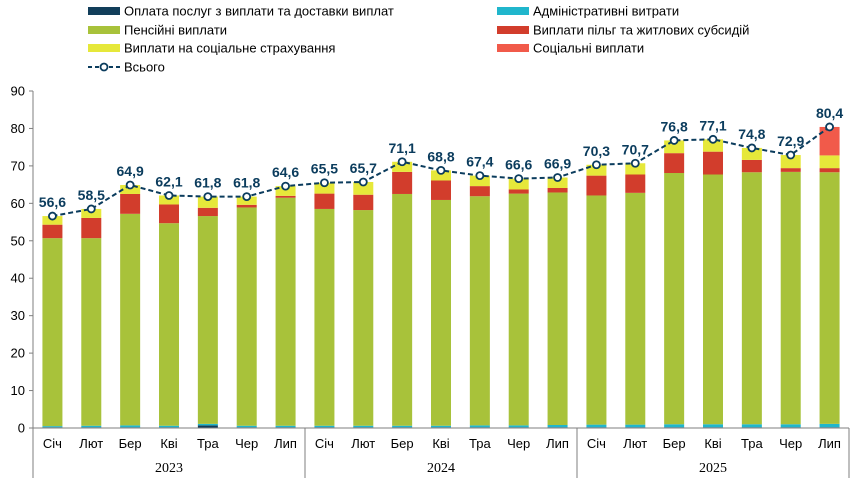 The image size is (859, 482). What do you see at coordinates (130, 171) in the screenshot?
I see `total-data-label: 64,9` at bounding box center [130, 171].